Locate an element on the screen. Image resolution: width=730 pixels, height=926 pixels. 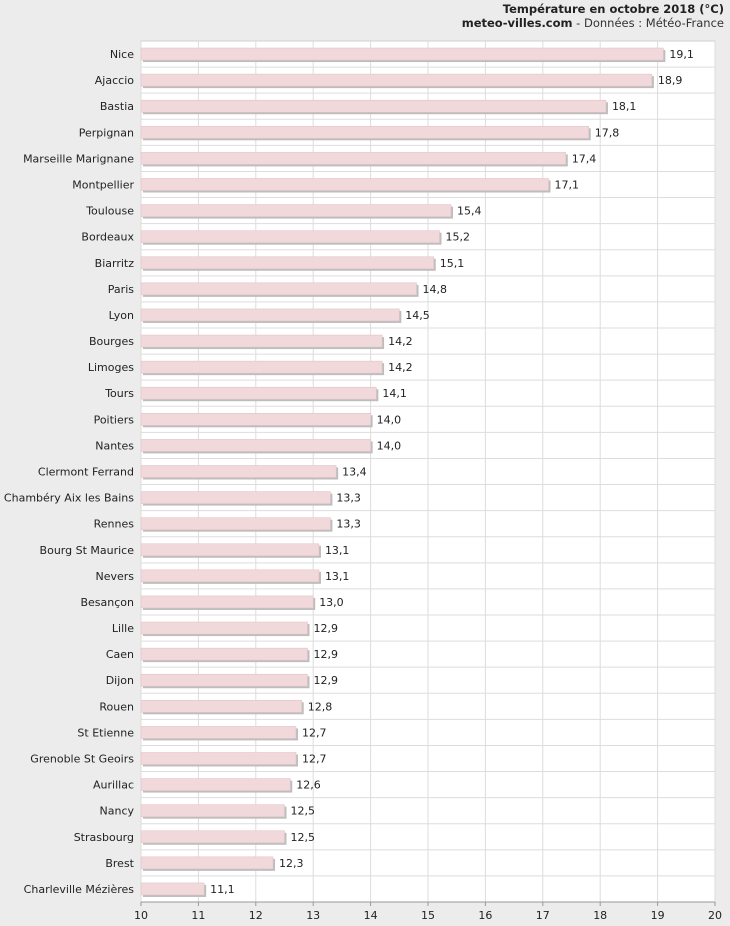
category-label: Bourges is located at coordinates (111, 341).